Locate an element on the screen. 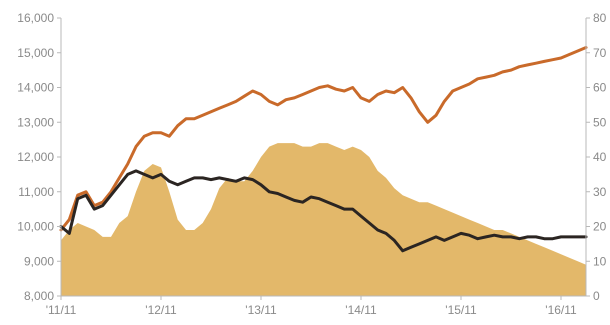  left-tick-label: 13,000 is located at coordinates (35, 122).